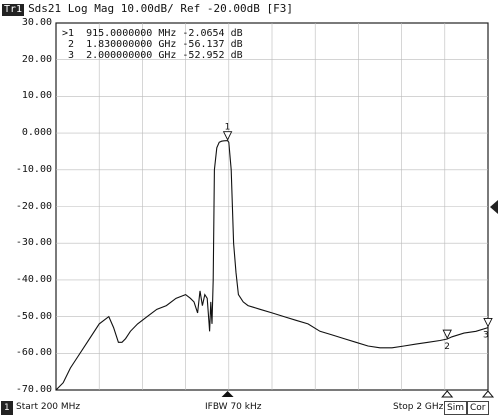 The height and width of the screenshot is (415, 500). I want to click on marker-label: 1, so click(228, 128).